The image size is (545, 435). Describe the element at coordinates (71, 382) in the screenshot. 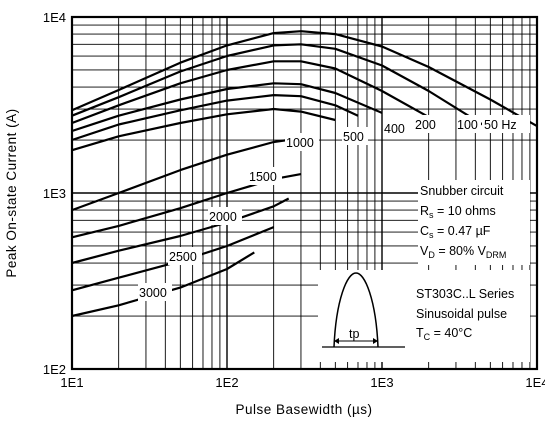

I see `x-tick-label: 1E1` at that location.